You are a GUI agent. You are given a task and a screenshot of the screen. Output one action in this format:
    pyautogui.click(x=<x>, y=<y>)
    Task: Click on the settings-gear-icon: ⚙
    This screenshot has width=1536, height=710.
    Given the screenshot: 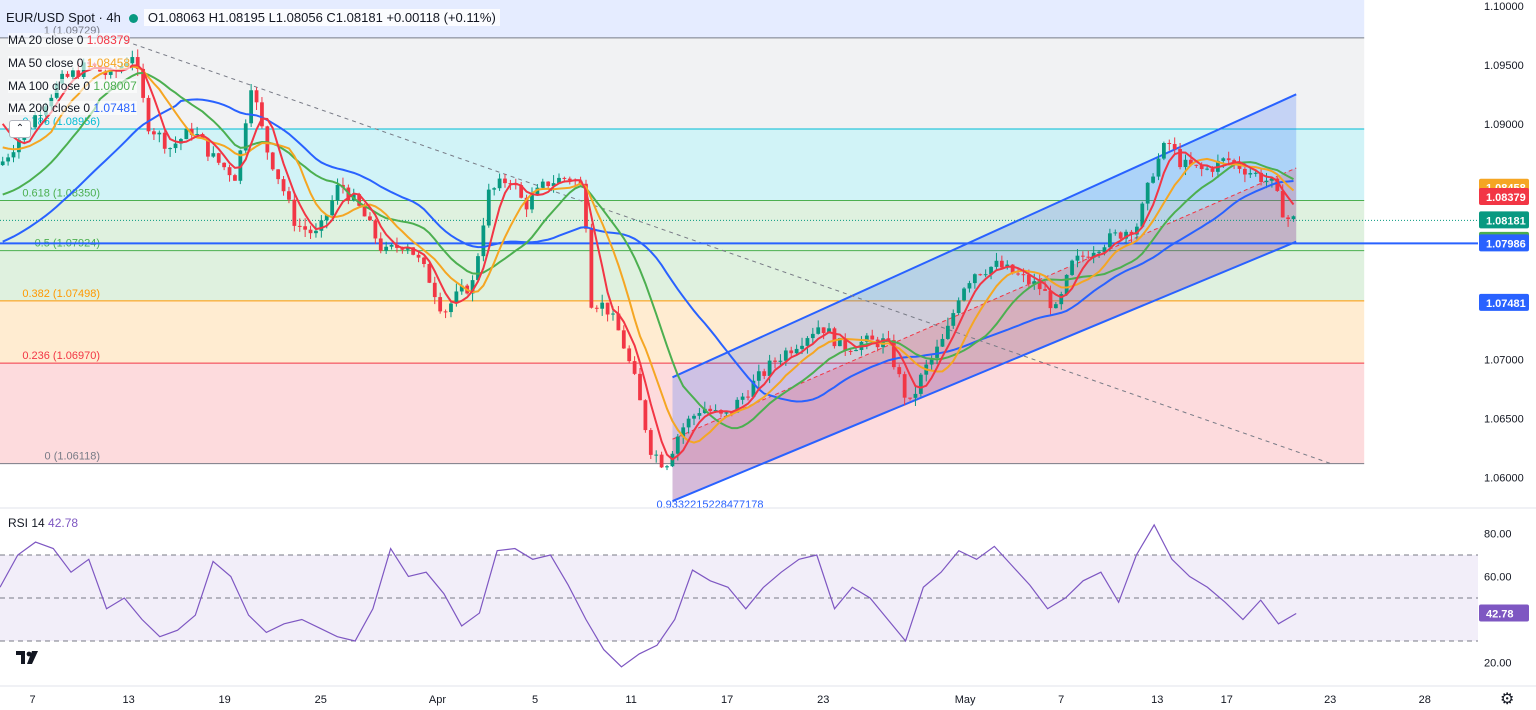 What is the action you would take?
    pyautogui.click(x=1507, y=699)
    